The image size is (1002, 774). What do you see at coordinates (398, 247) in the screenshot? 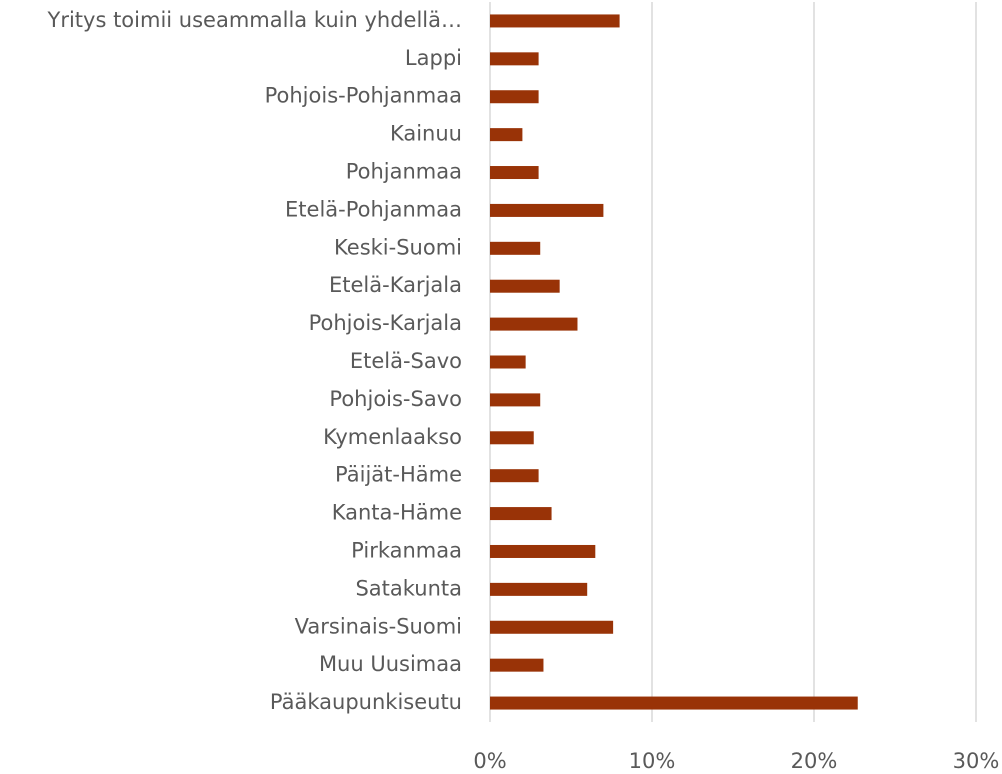
I see `y-tick-label: Keski-Suomi` at bounding box center [398, 247].